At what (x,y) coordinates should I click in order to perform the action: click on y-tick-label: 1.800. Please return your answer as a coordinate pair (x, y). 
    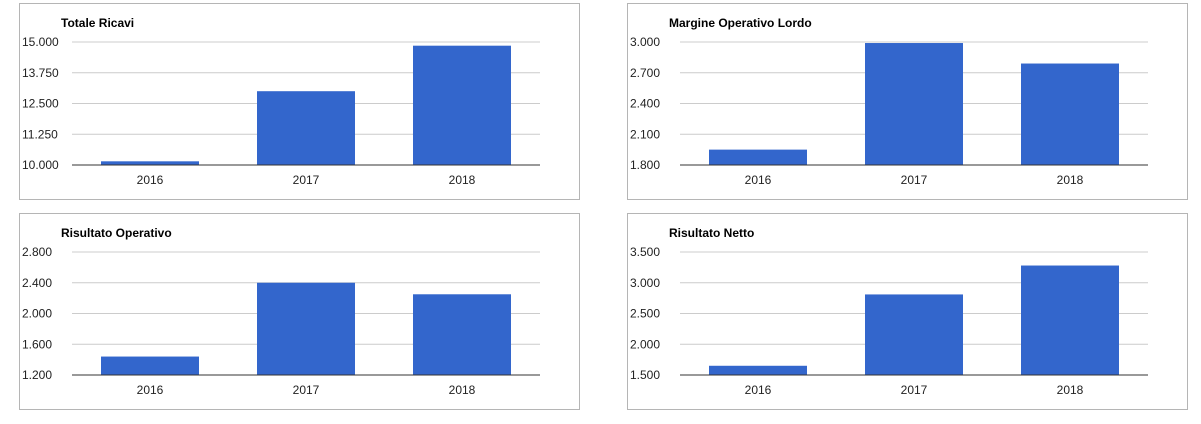
    Looking at the image, I should click on (645, 165).